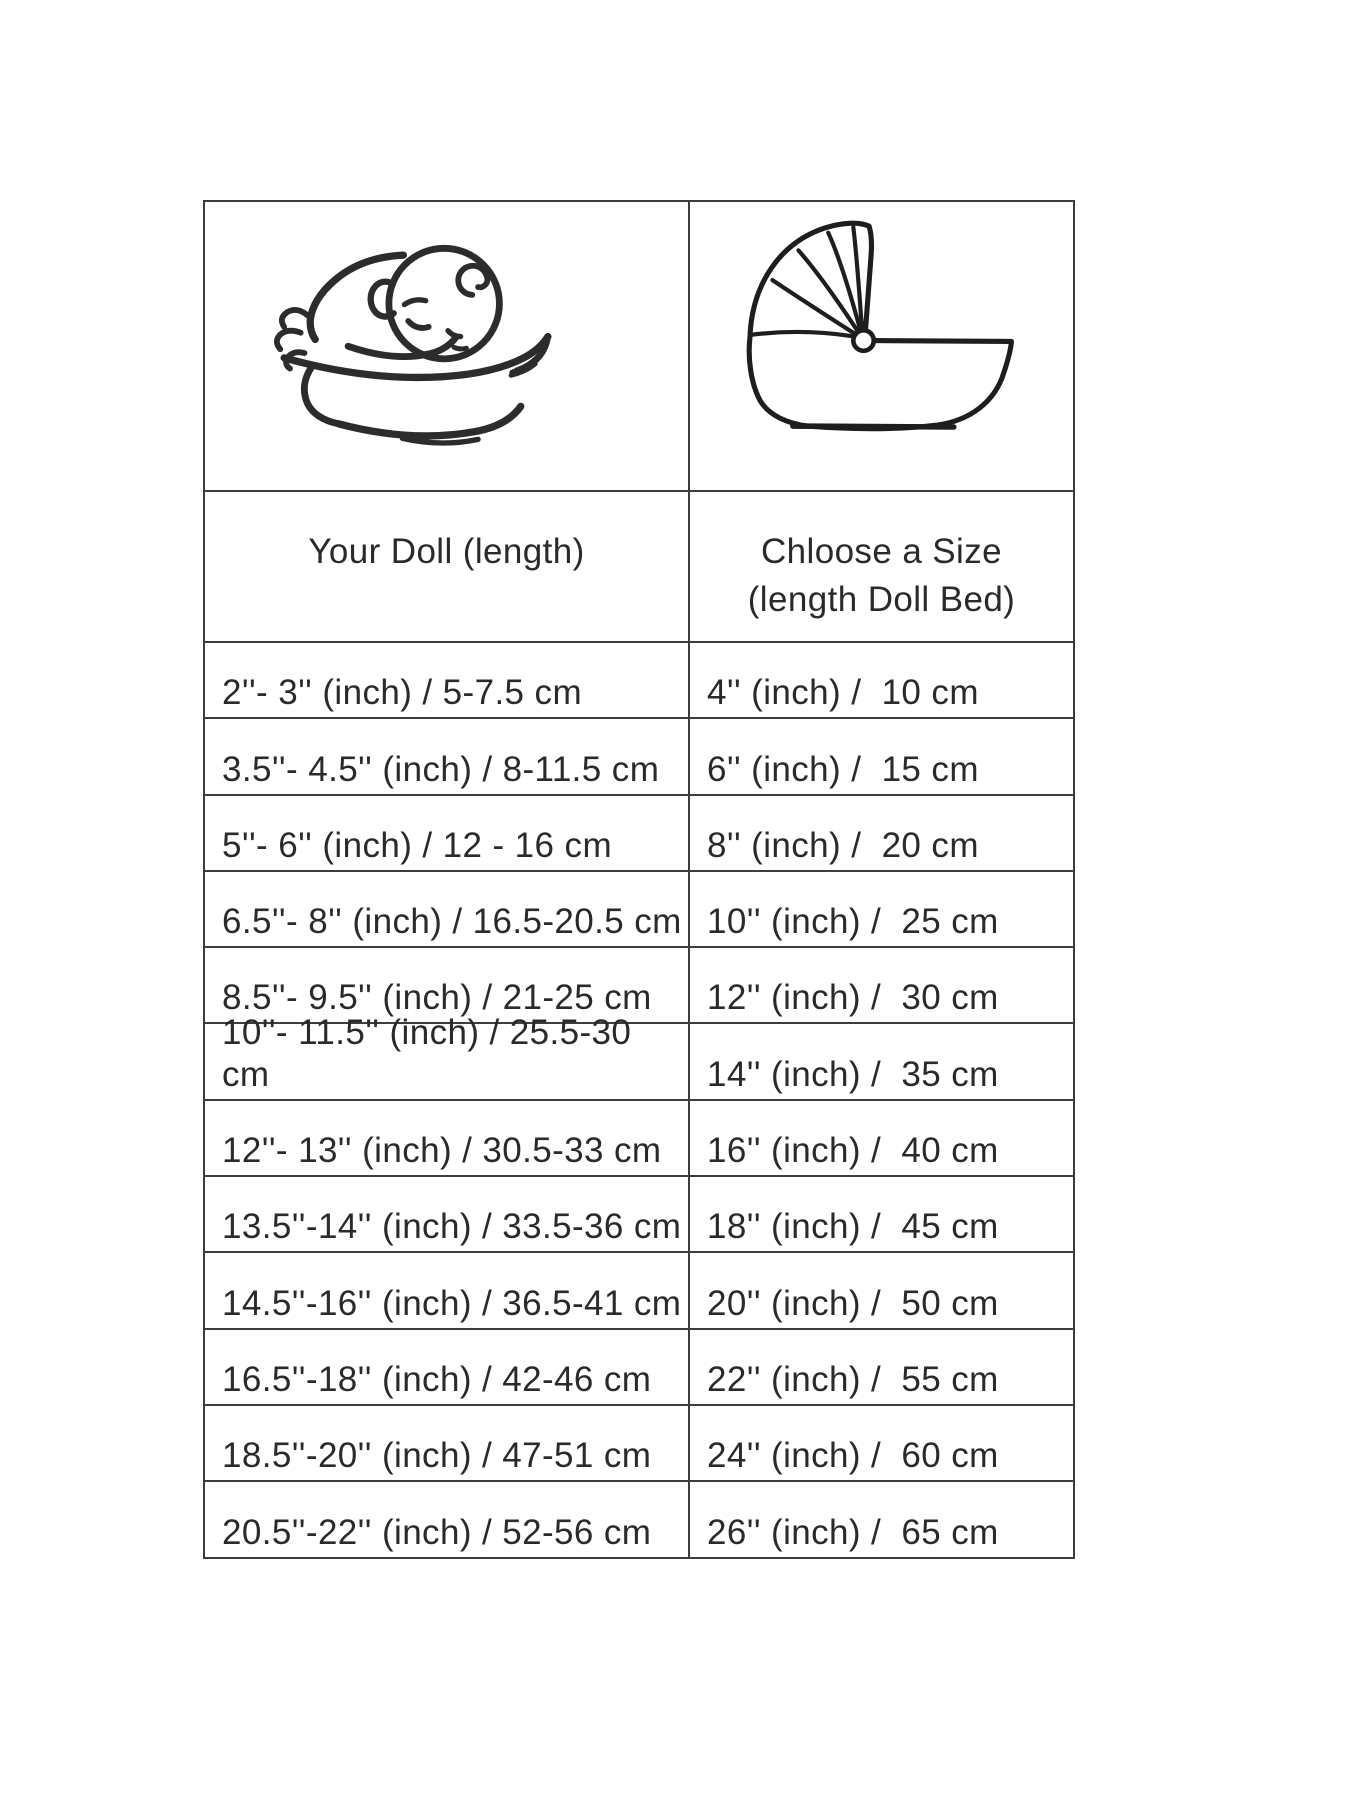 The width and height of the screenshot is (1356, 1797). What do you see at coordinates (441, 769) in the screenshot?
I see `doll-size-value: 3.5''- 4.5'' (inch) / 8-11.5 cm` at bounding box center [441, 769].